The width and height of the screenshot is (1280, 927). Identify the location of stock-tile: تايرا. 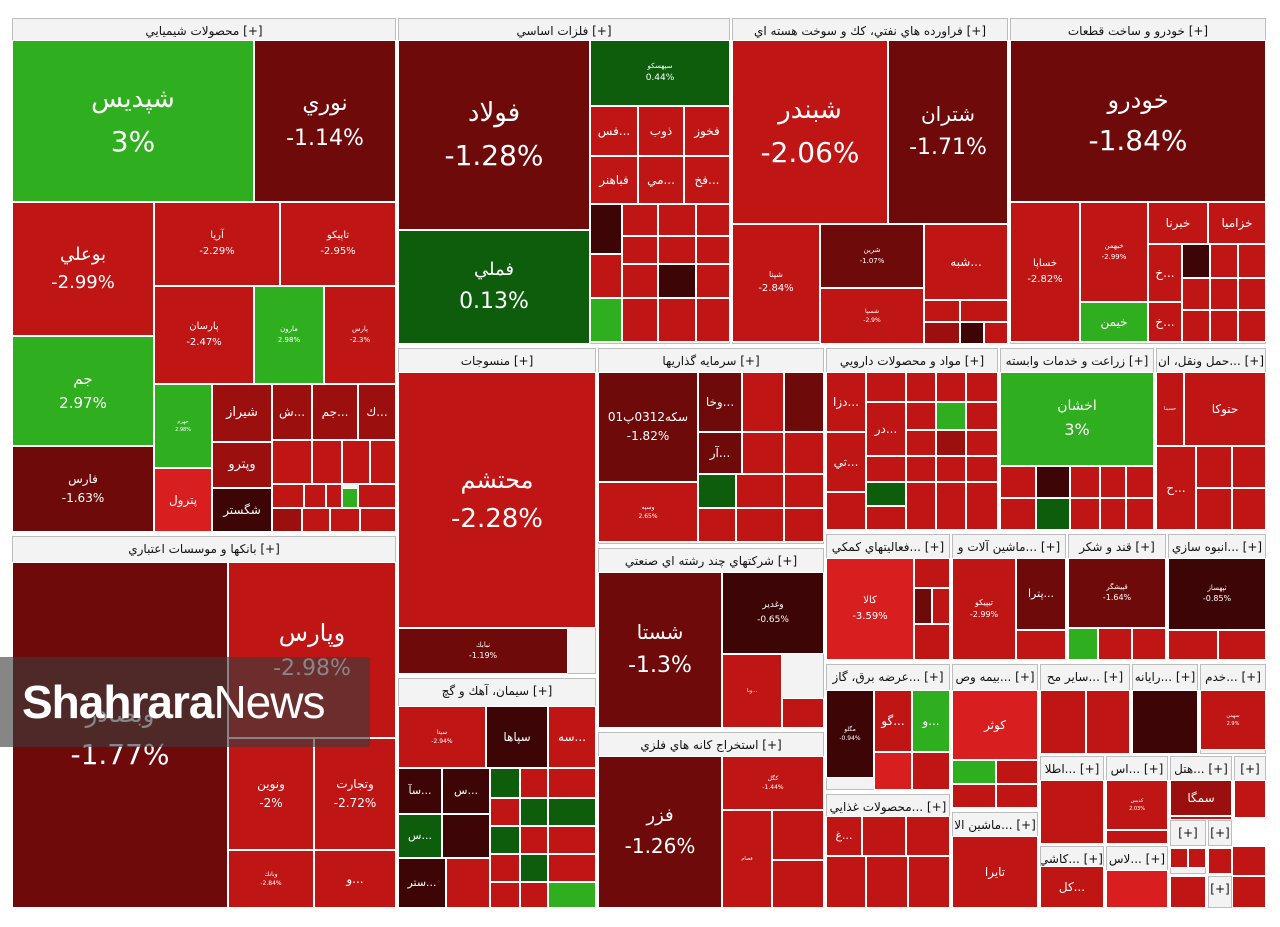
(995, 872).